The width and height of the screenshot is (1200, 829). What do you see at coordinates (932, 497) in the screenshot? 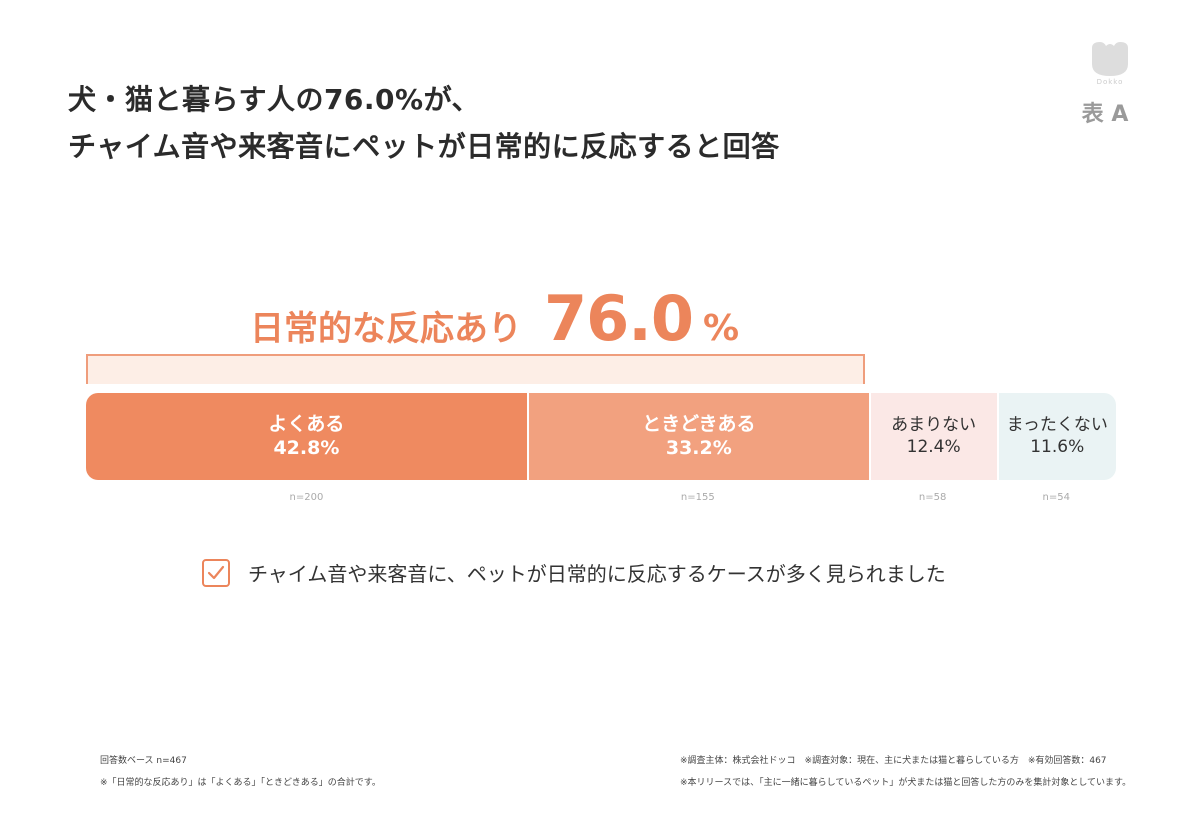
I see `segment-count: n=58` at bounding box center [932, 497].